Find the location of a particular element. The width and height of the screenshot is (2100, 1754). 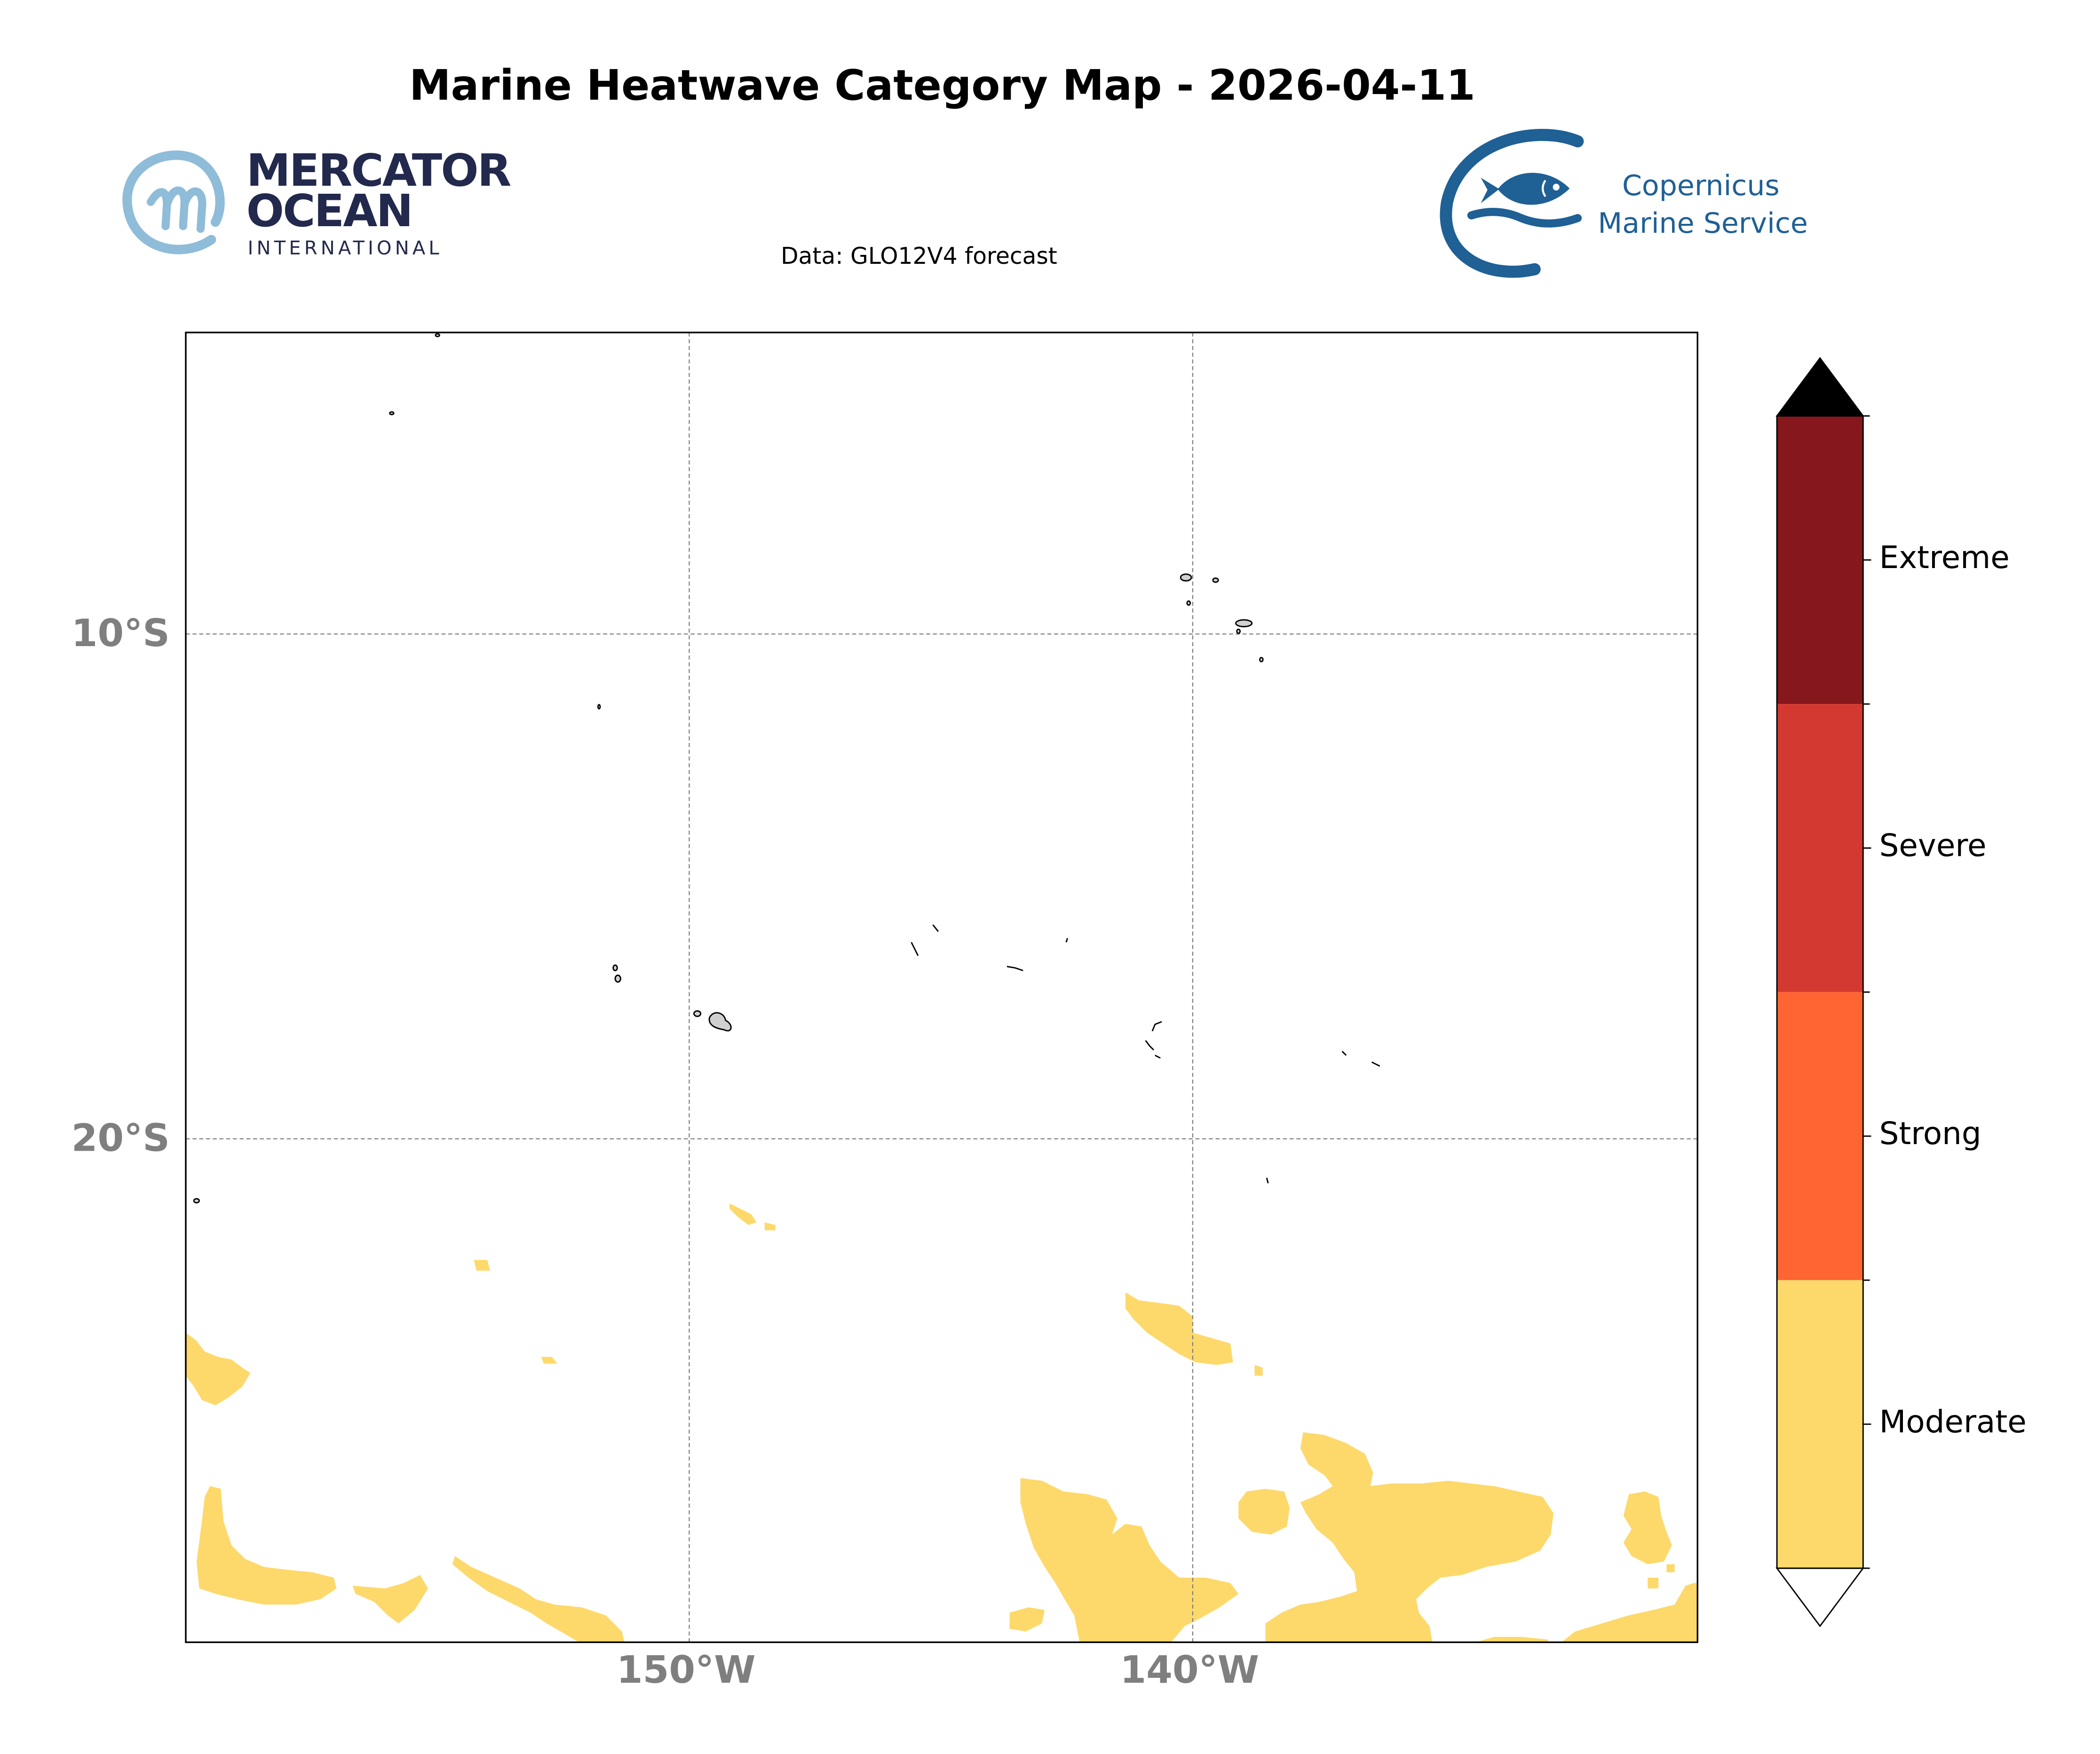

colorbar-swatch-strong is located at coordinates (1820, 1136).